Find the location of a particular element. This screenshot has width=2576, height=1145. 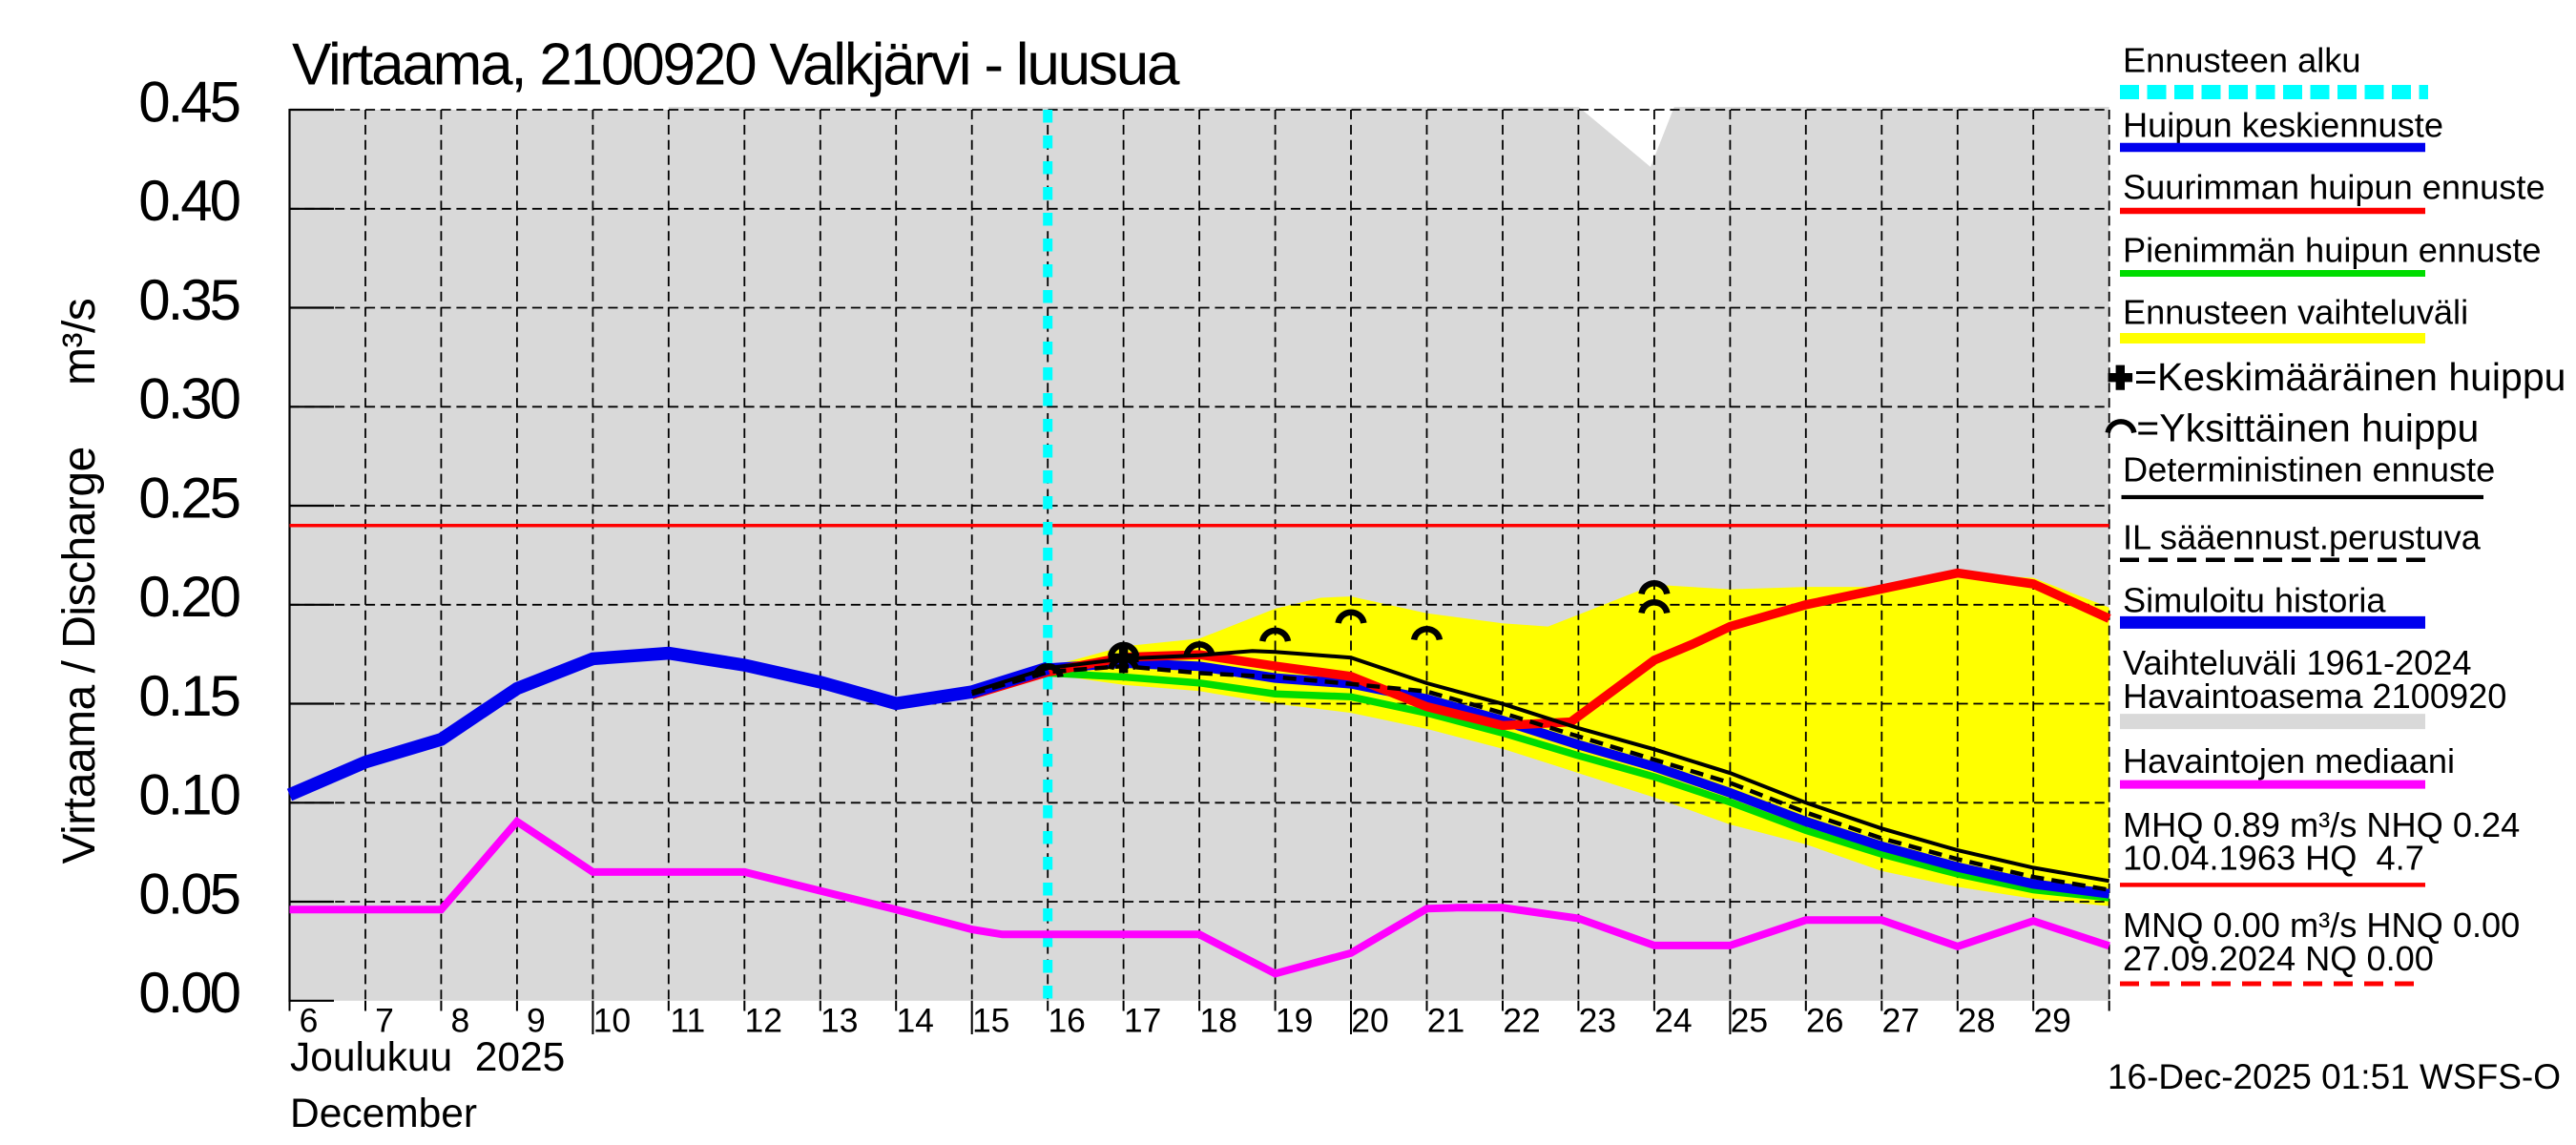

svg-text: 18 is located at coordinates (1218, 1020).